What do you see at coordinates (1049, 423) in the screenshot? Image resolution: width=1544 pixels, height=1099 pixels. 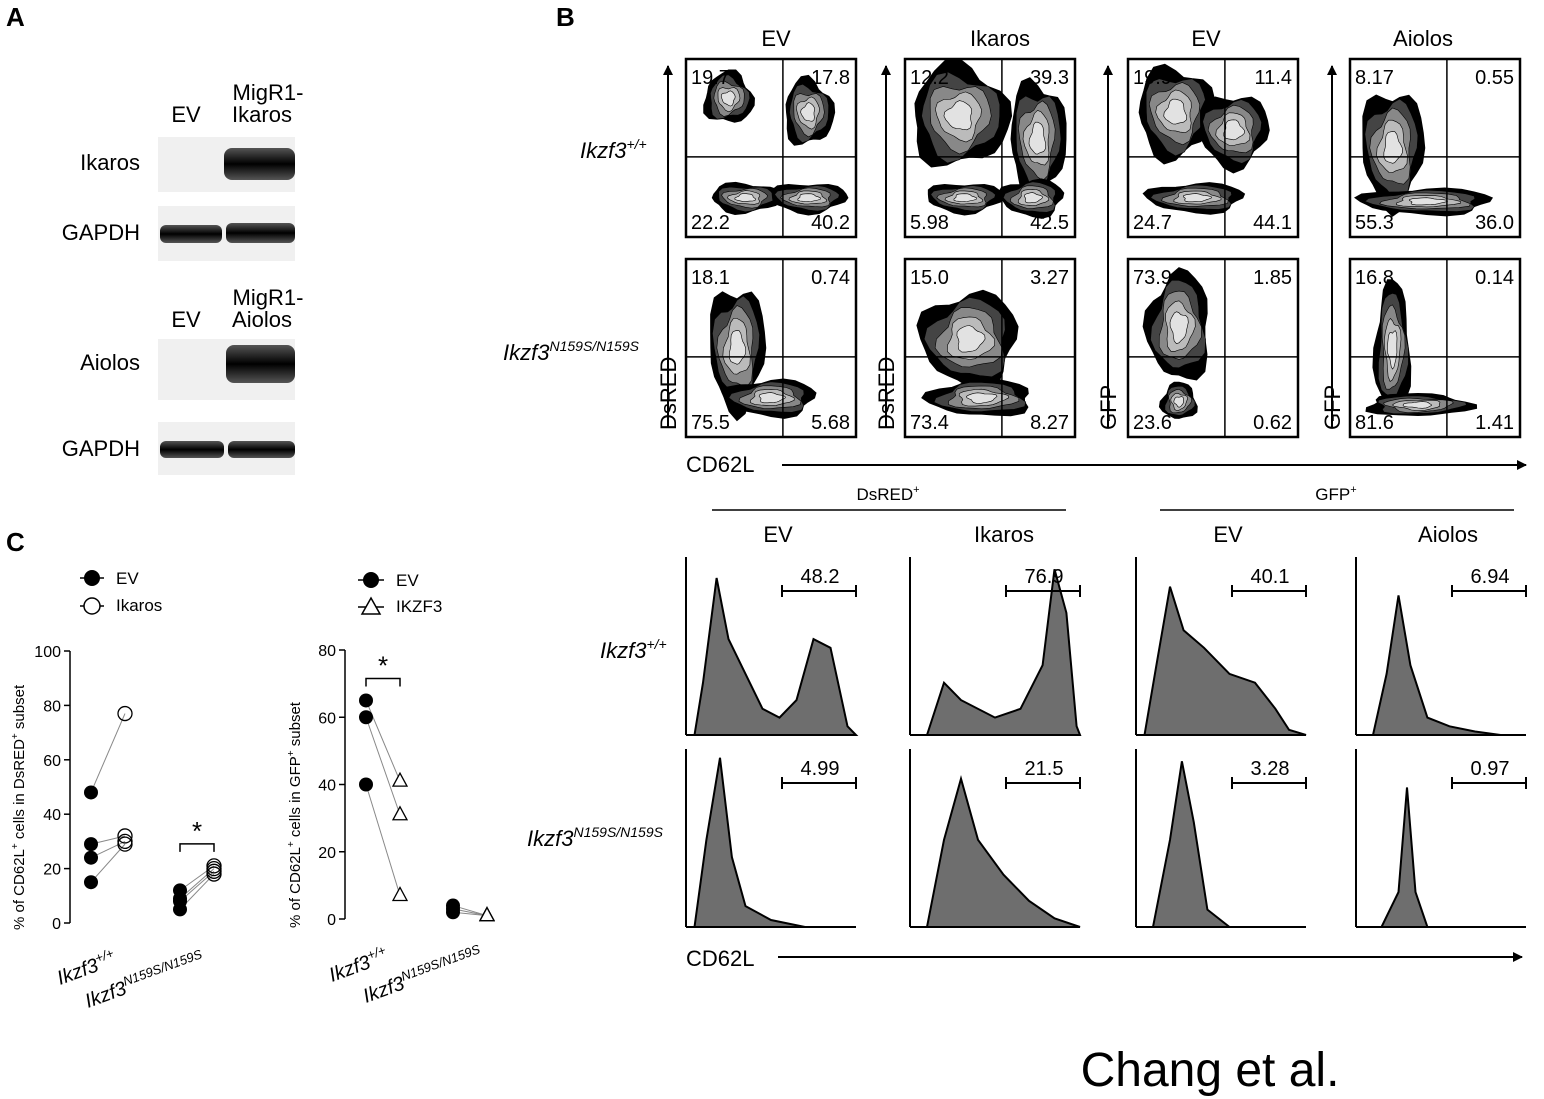 I see `quadrant-lower-right: 8.27` at bounding box center [1049, 423].